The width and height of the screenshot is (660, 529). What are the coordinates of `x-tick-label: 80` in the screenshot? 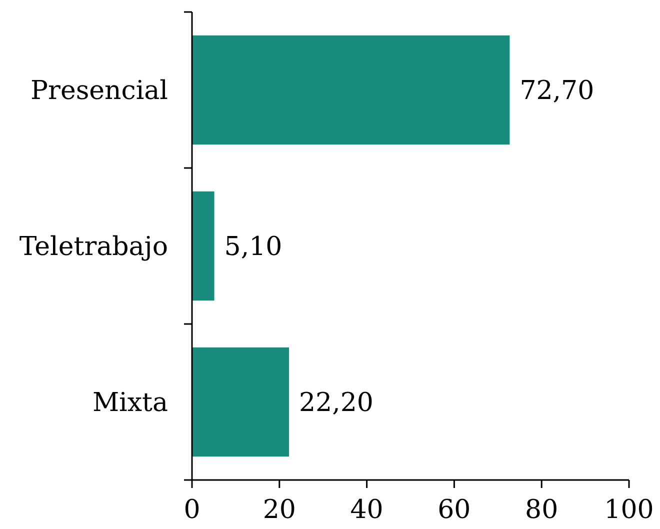 It's located at (541, 510).